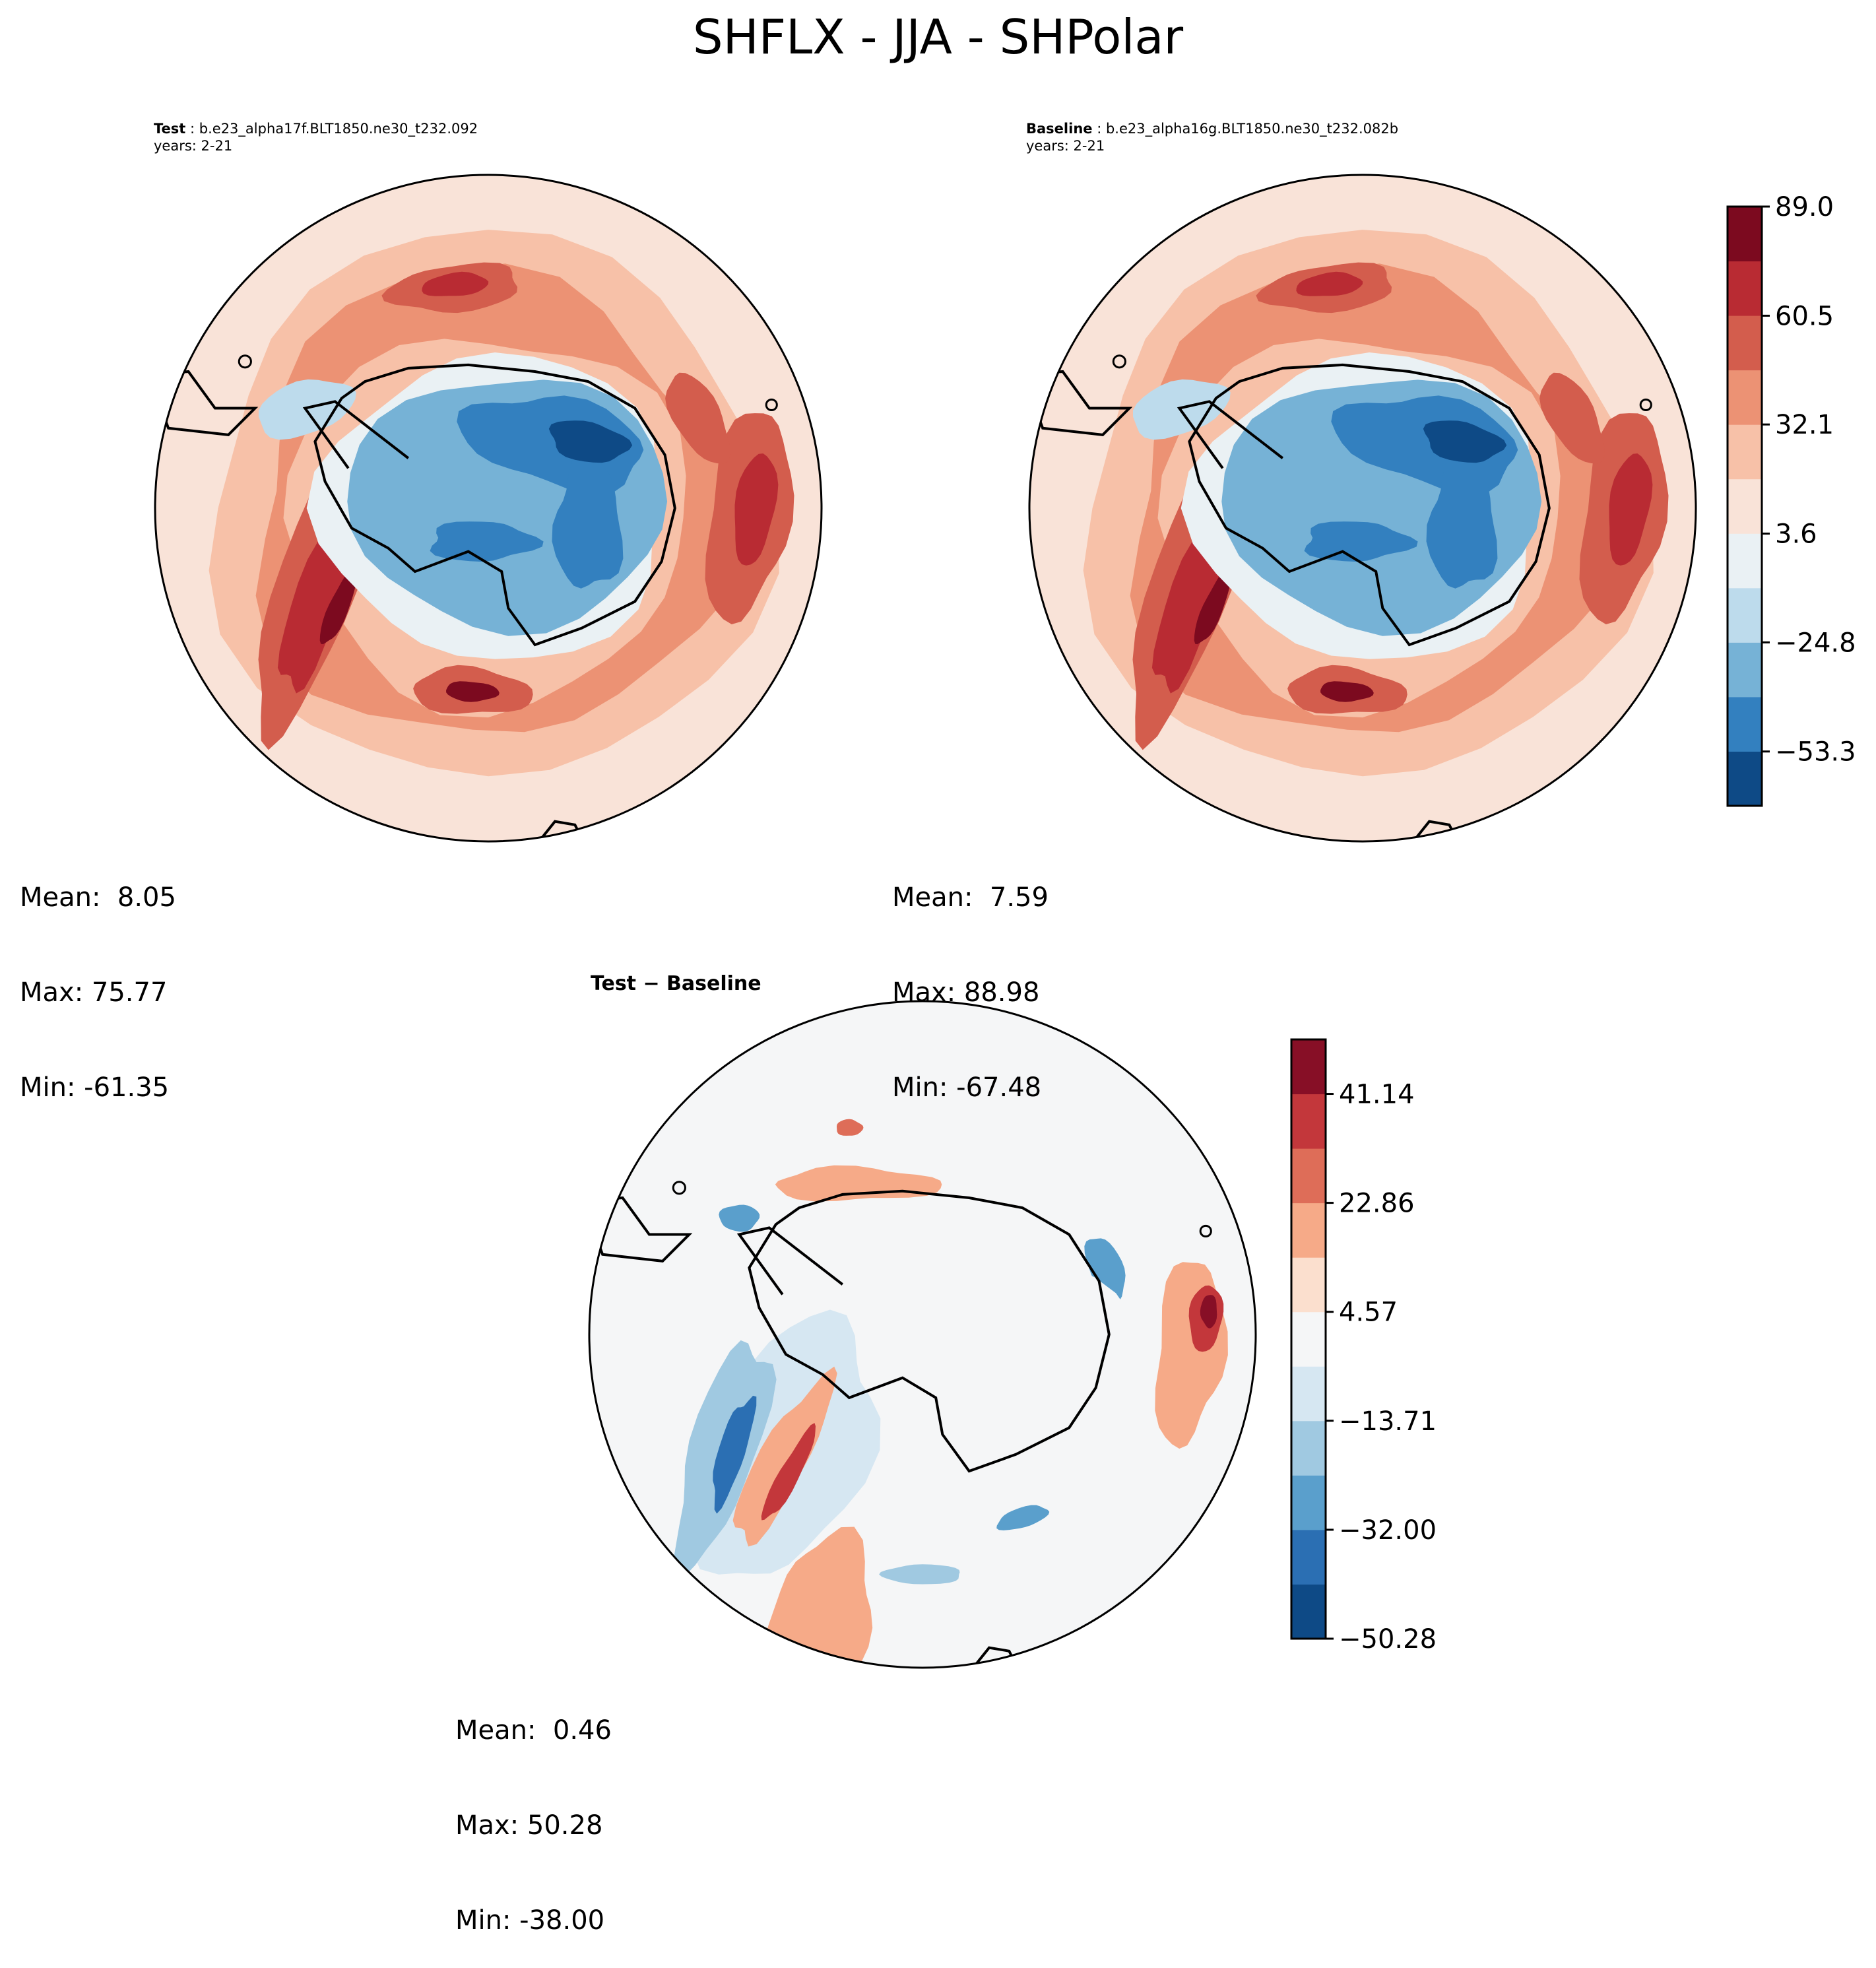 This screenshot has width=1876, height=1968. What do you see at coordinates (98, 976) in the screenshot?
I see `test-stats: Mean: 8.05 Max: 75.77 Min: -61.35` at bounding box center [98, 976].